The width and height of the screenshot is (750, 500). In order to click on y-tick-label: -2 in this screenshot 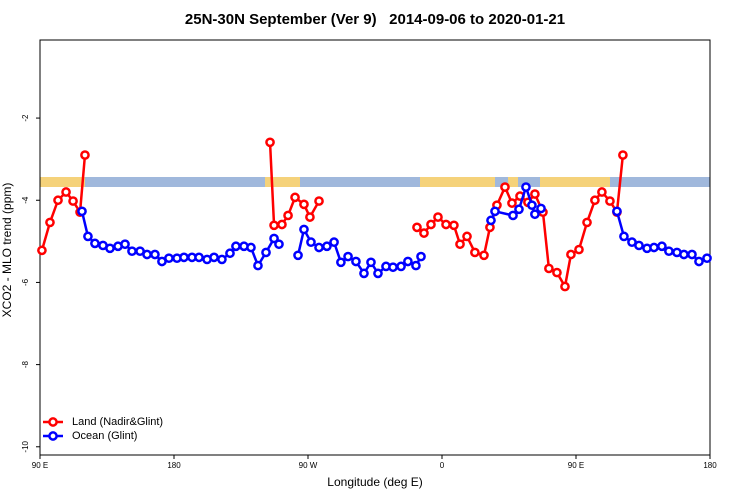, I will do `click(25, 118)`.